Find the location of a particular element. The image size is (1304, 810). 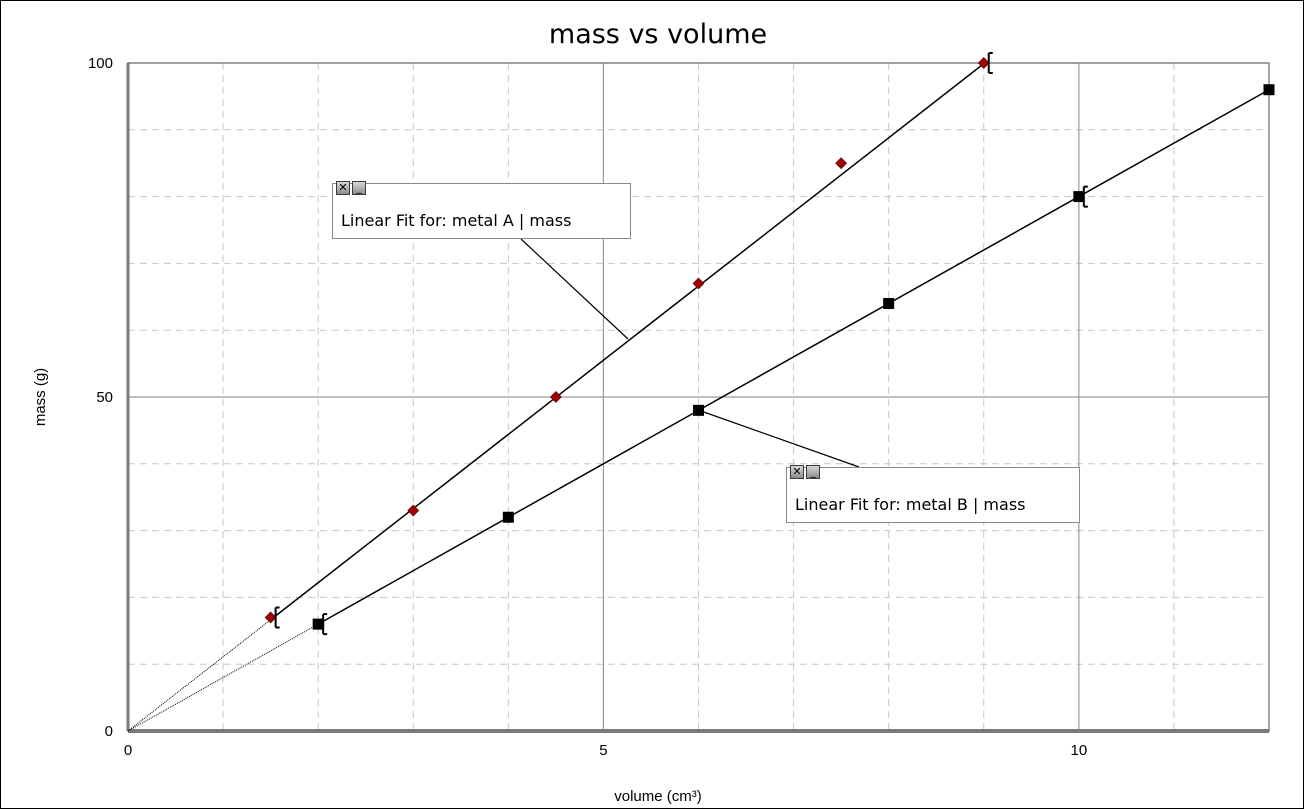

x-axis-label: volume (cm³) is located at coordinates (658, 796).